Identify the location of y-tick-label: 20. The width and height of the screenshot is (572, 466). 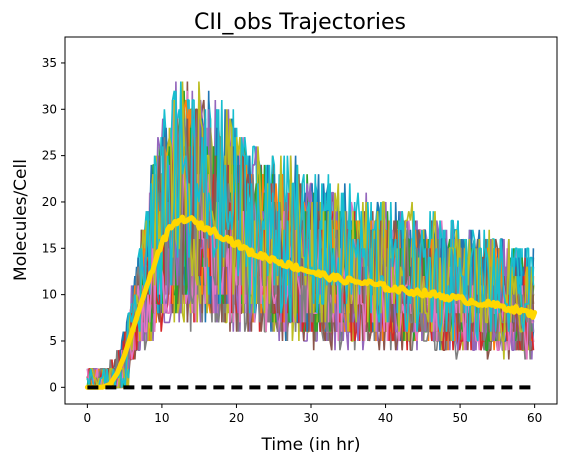
(49, 202).